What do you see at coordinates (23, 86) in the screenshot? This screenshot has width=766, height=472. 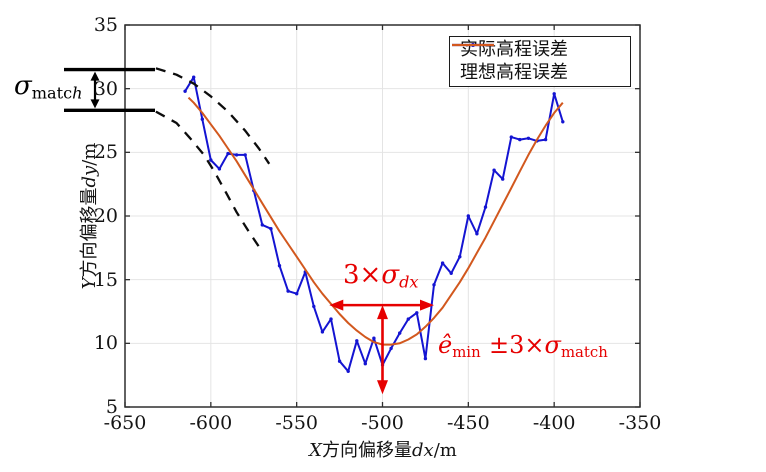 I see `sigma-symbol: σ` at bounding box center [23, 86].